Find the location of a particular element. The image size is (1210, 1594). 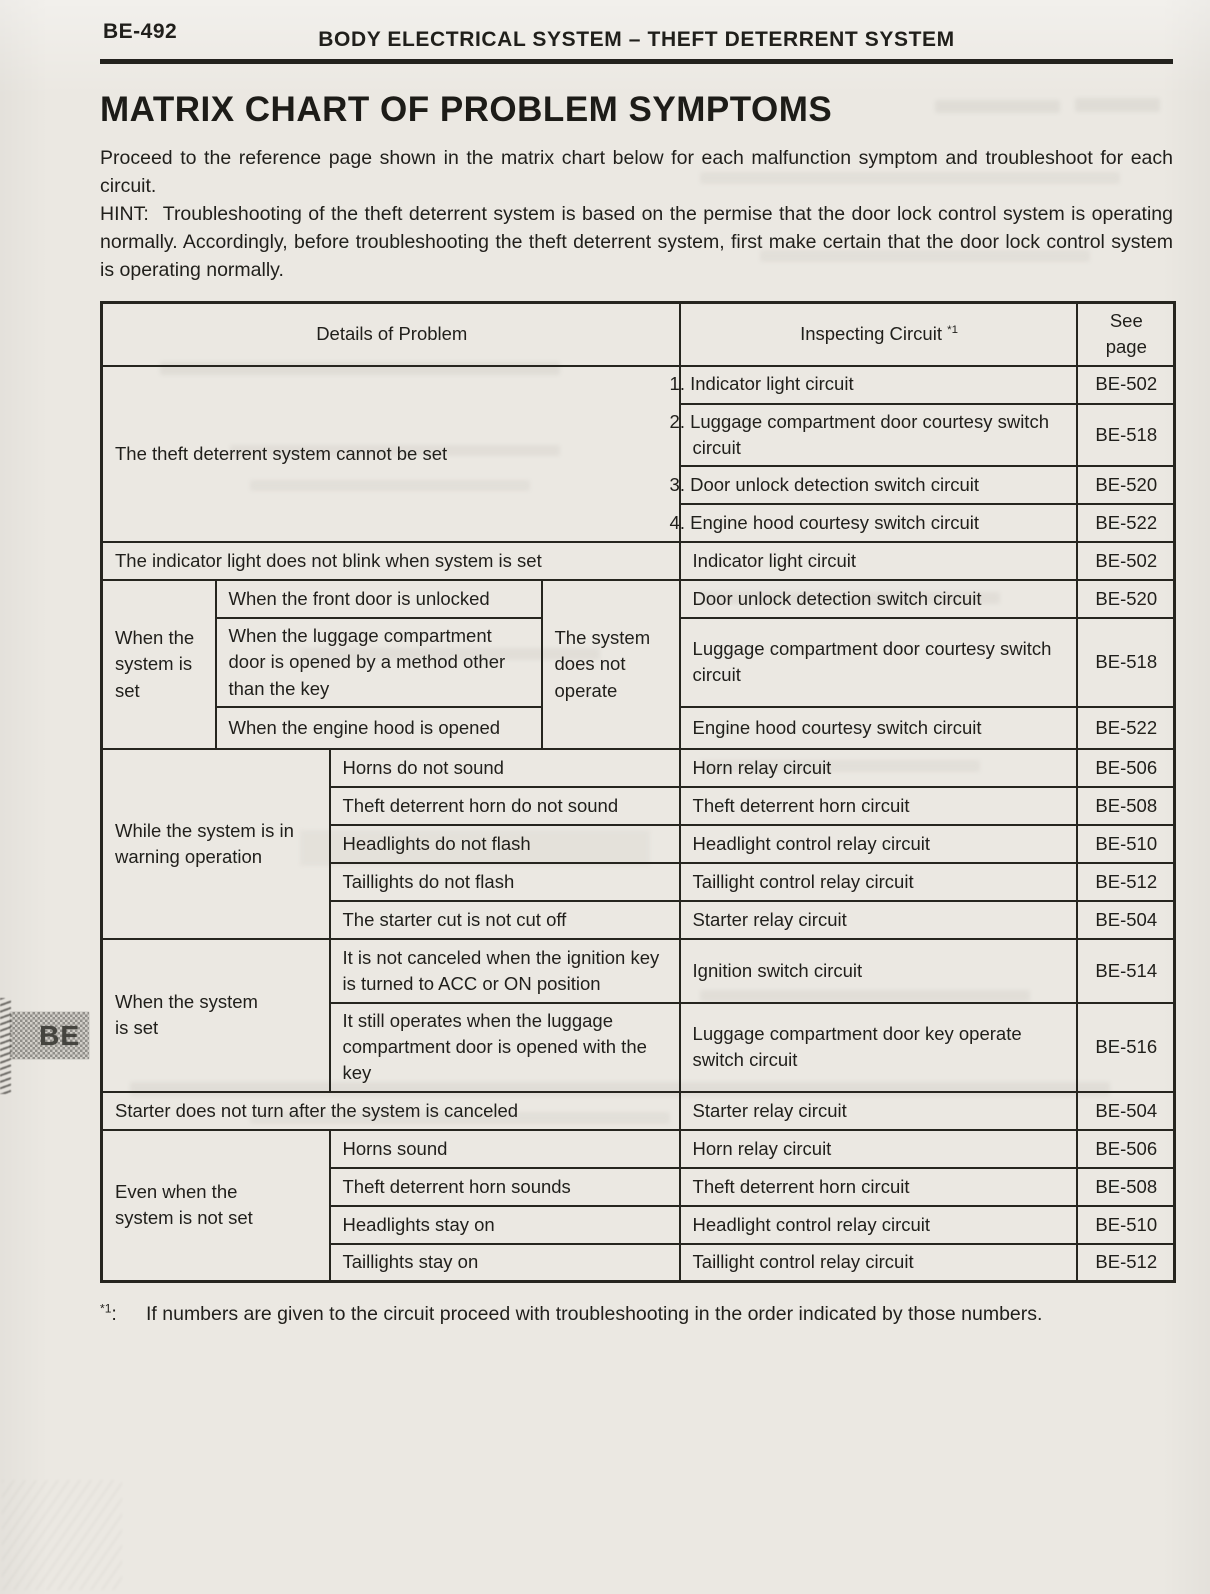

footnote-marker: *1: is located at coordinates (123, 1314).